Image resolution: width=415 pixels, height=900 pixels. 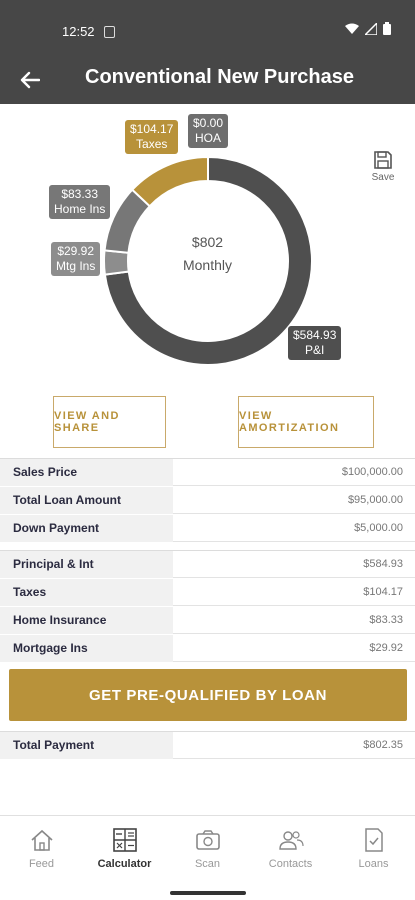 What do you see at coordinates (386, 648) in the screenshot?
I see `row-value: $29.92` at bounding box center [386, 648].